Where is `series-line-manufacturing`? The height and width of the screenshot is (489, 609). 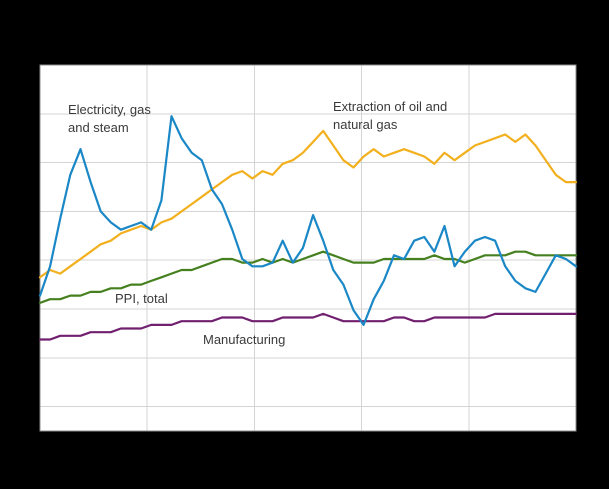 series-line-manufacturing is located at coordinates (308, 326).